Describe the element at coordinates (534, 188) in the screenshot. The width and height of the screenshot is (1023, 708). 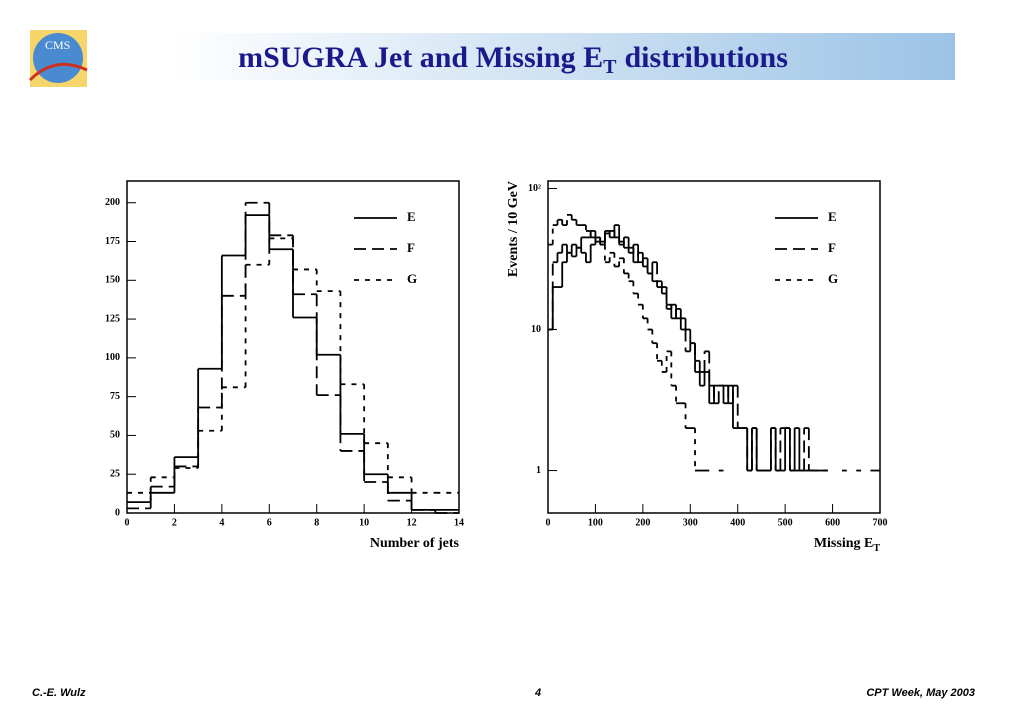
I see `y-tick-label: 10²` at that location.